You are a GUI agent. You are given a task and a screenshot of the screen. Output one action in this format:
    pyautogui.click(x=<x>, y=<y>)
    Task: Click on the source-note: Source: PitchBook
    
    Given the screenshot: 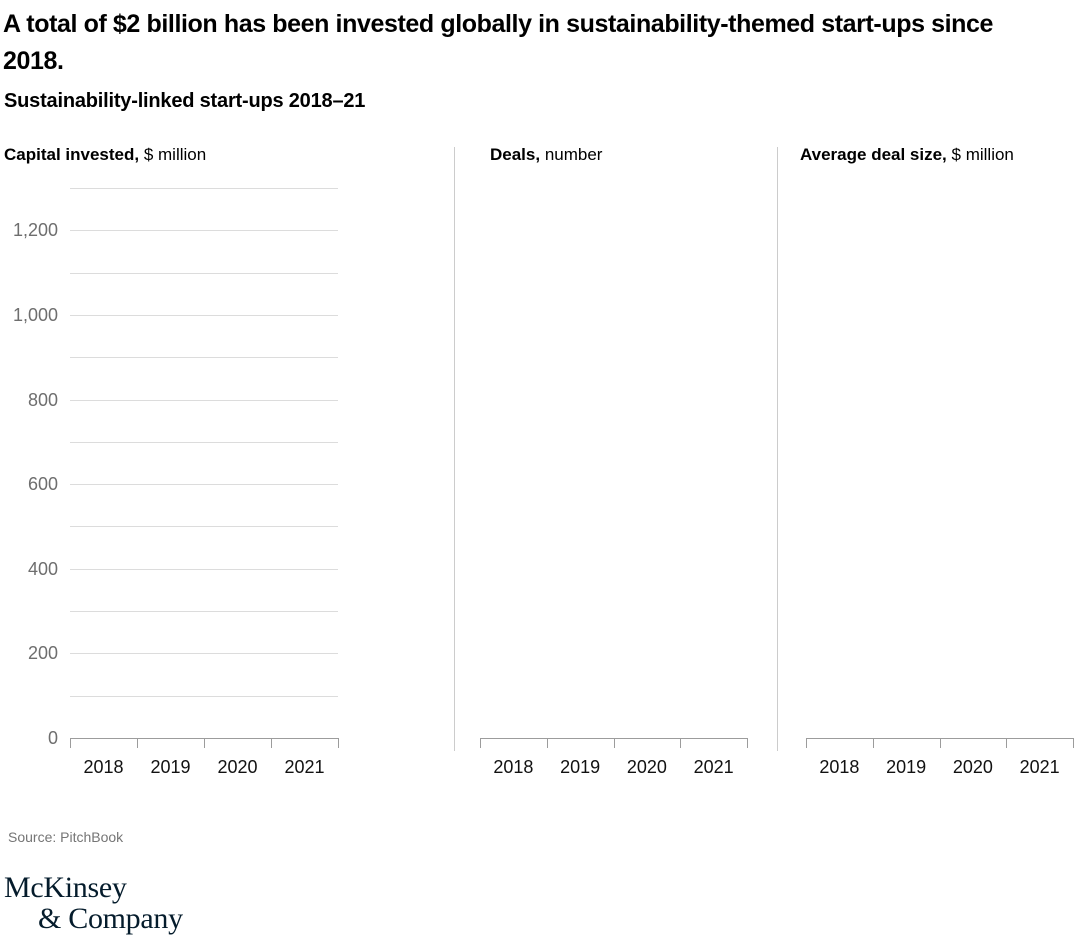 What is the action you would take?
    pyautogui.click(x=66, y=837)
    